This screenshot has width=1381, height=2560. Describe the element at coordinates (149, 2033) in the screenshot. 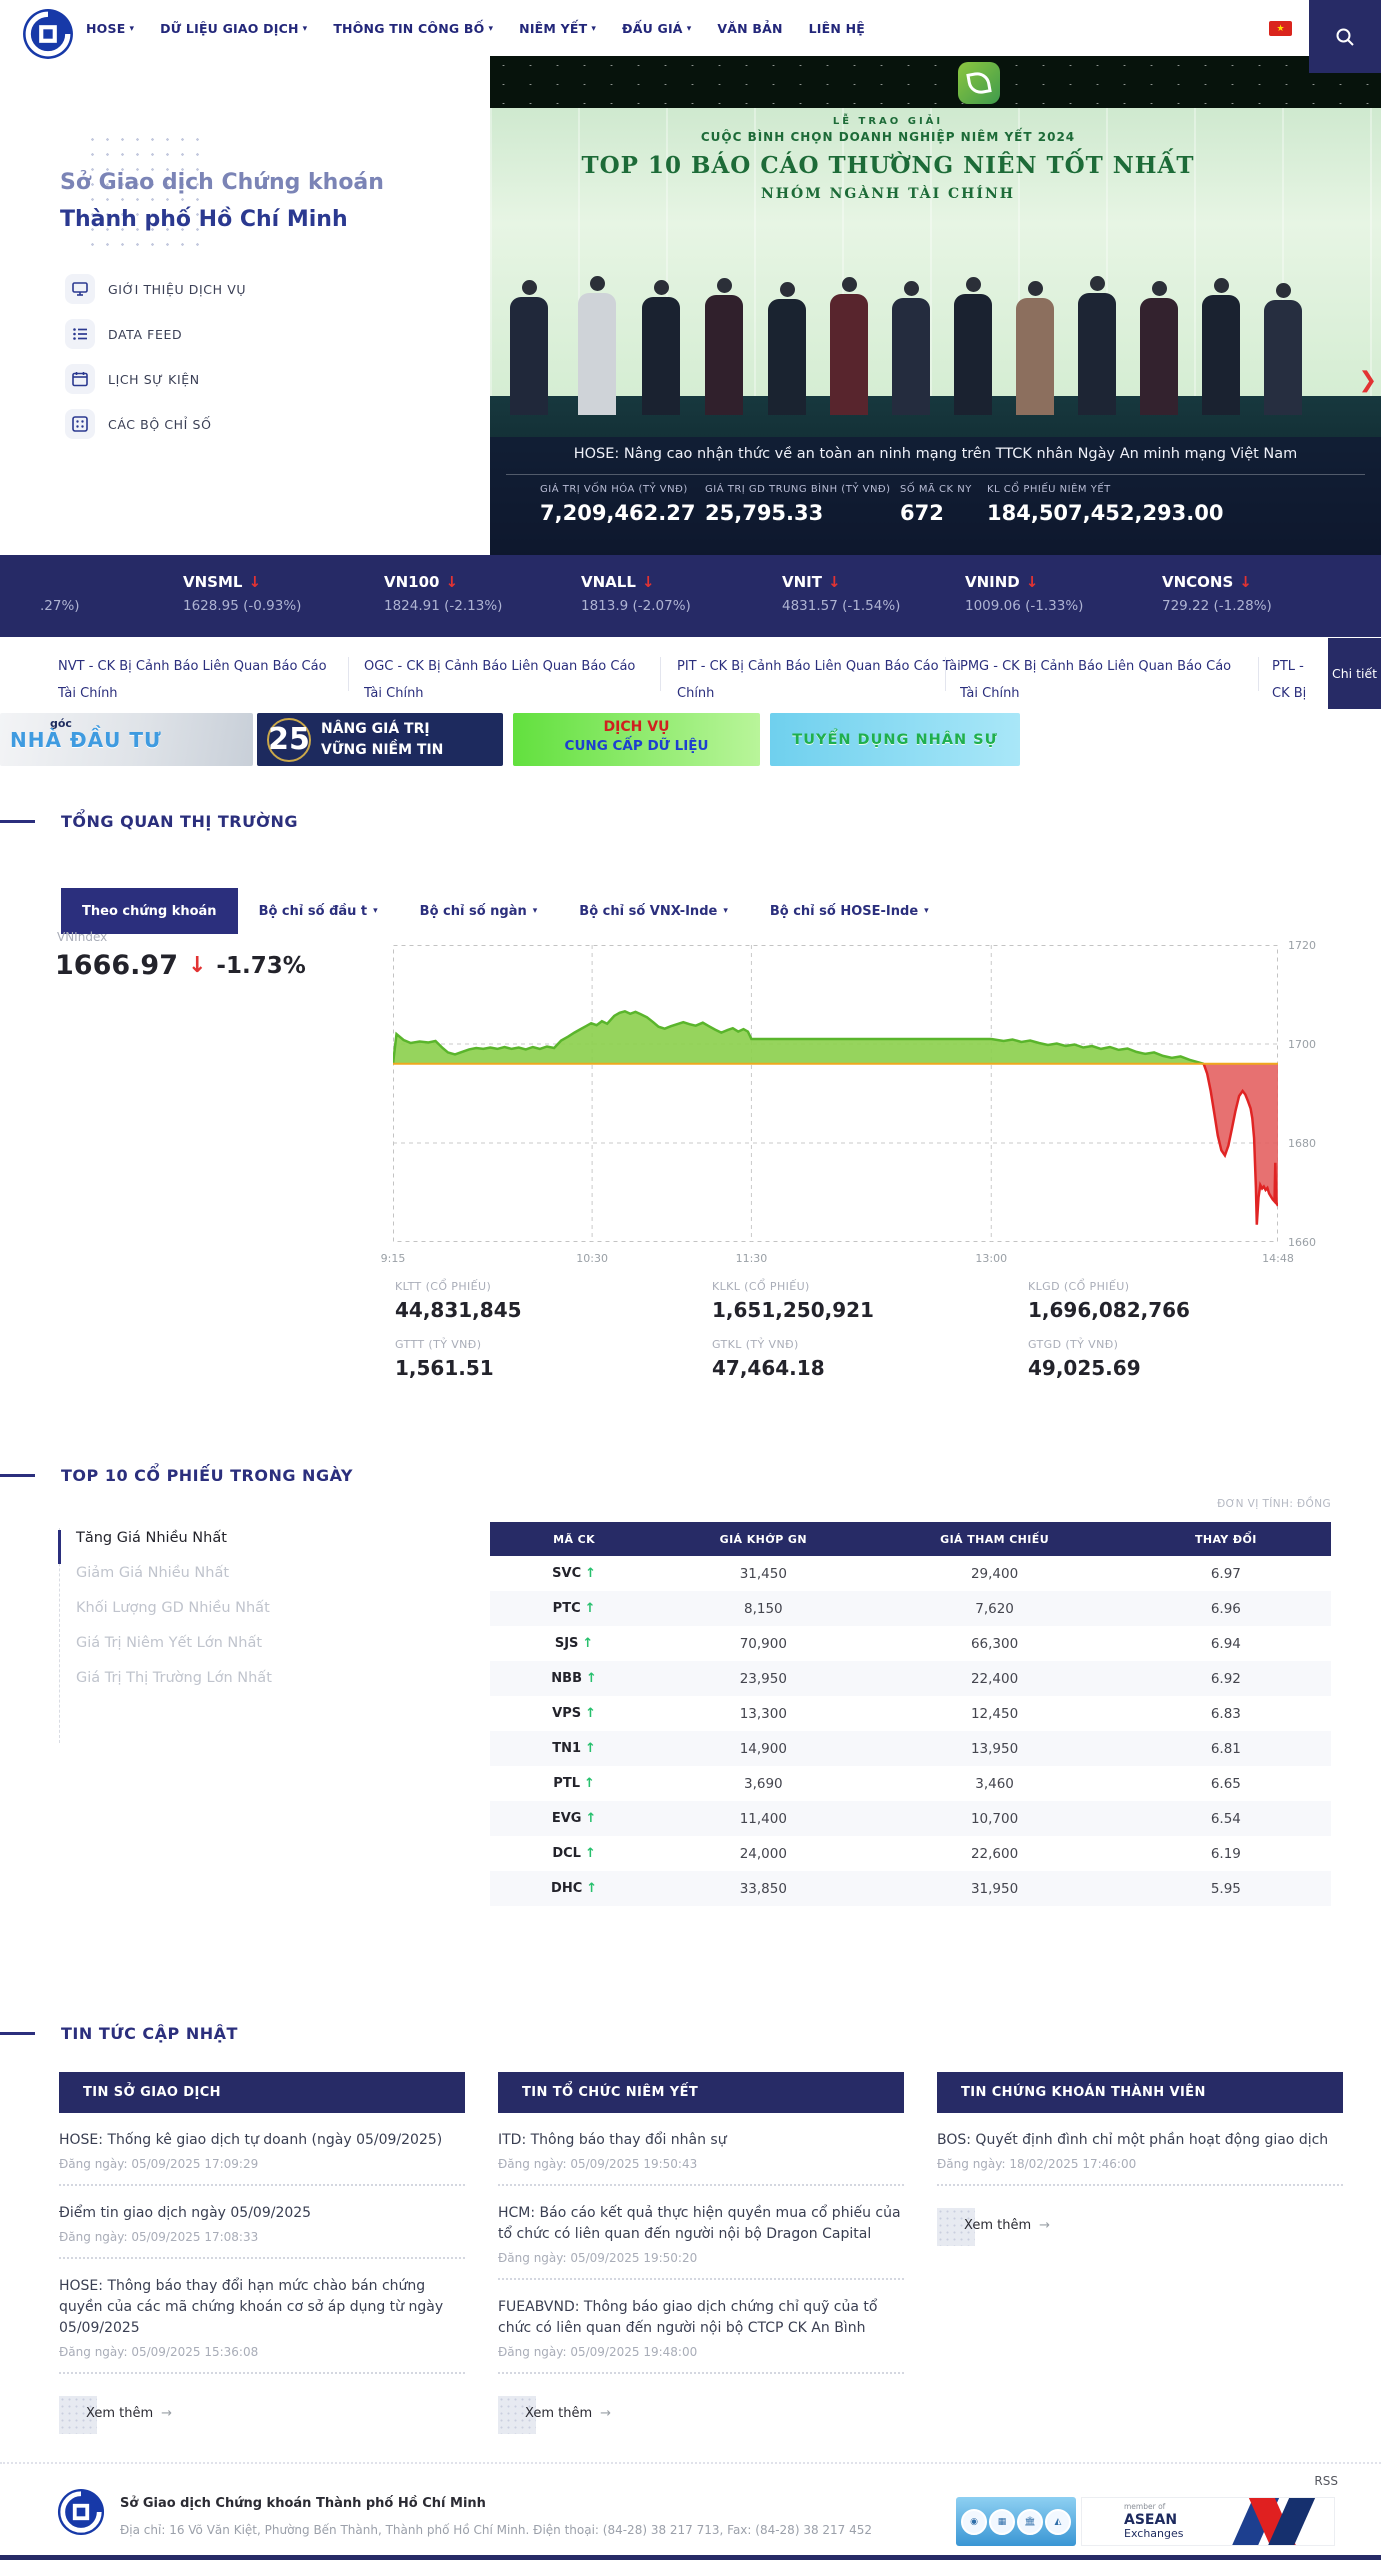

I see `news-heading: TIN TỨC CẬP NHẬT` at that location.